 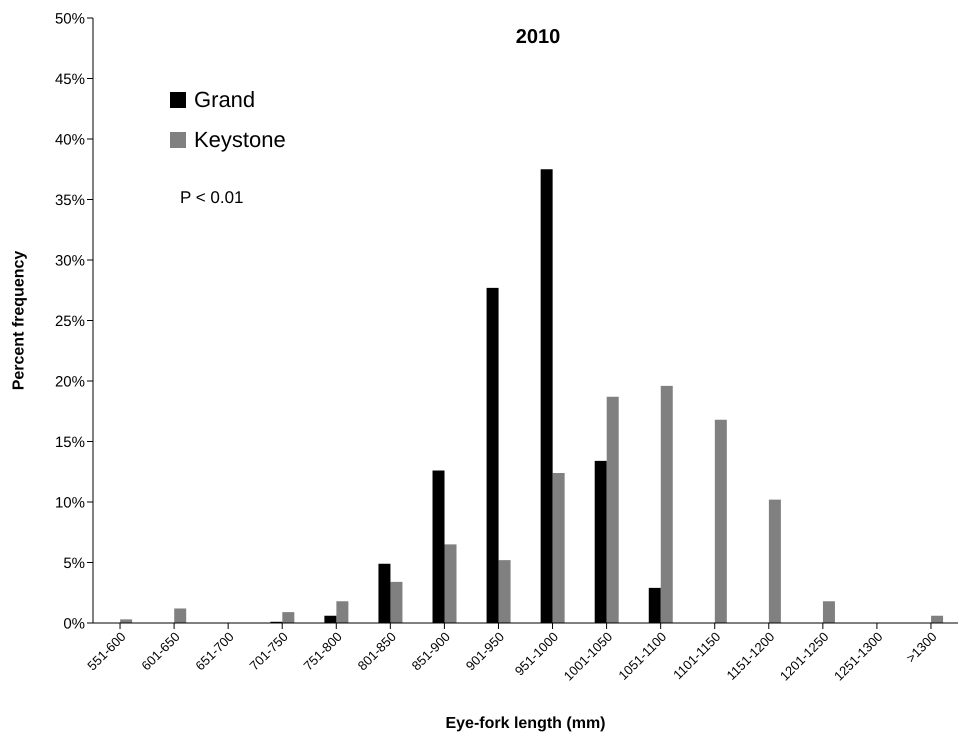 I want to click on y-tick-label: 0%, so click(x=74, y=623).